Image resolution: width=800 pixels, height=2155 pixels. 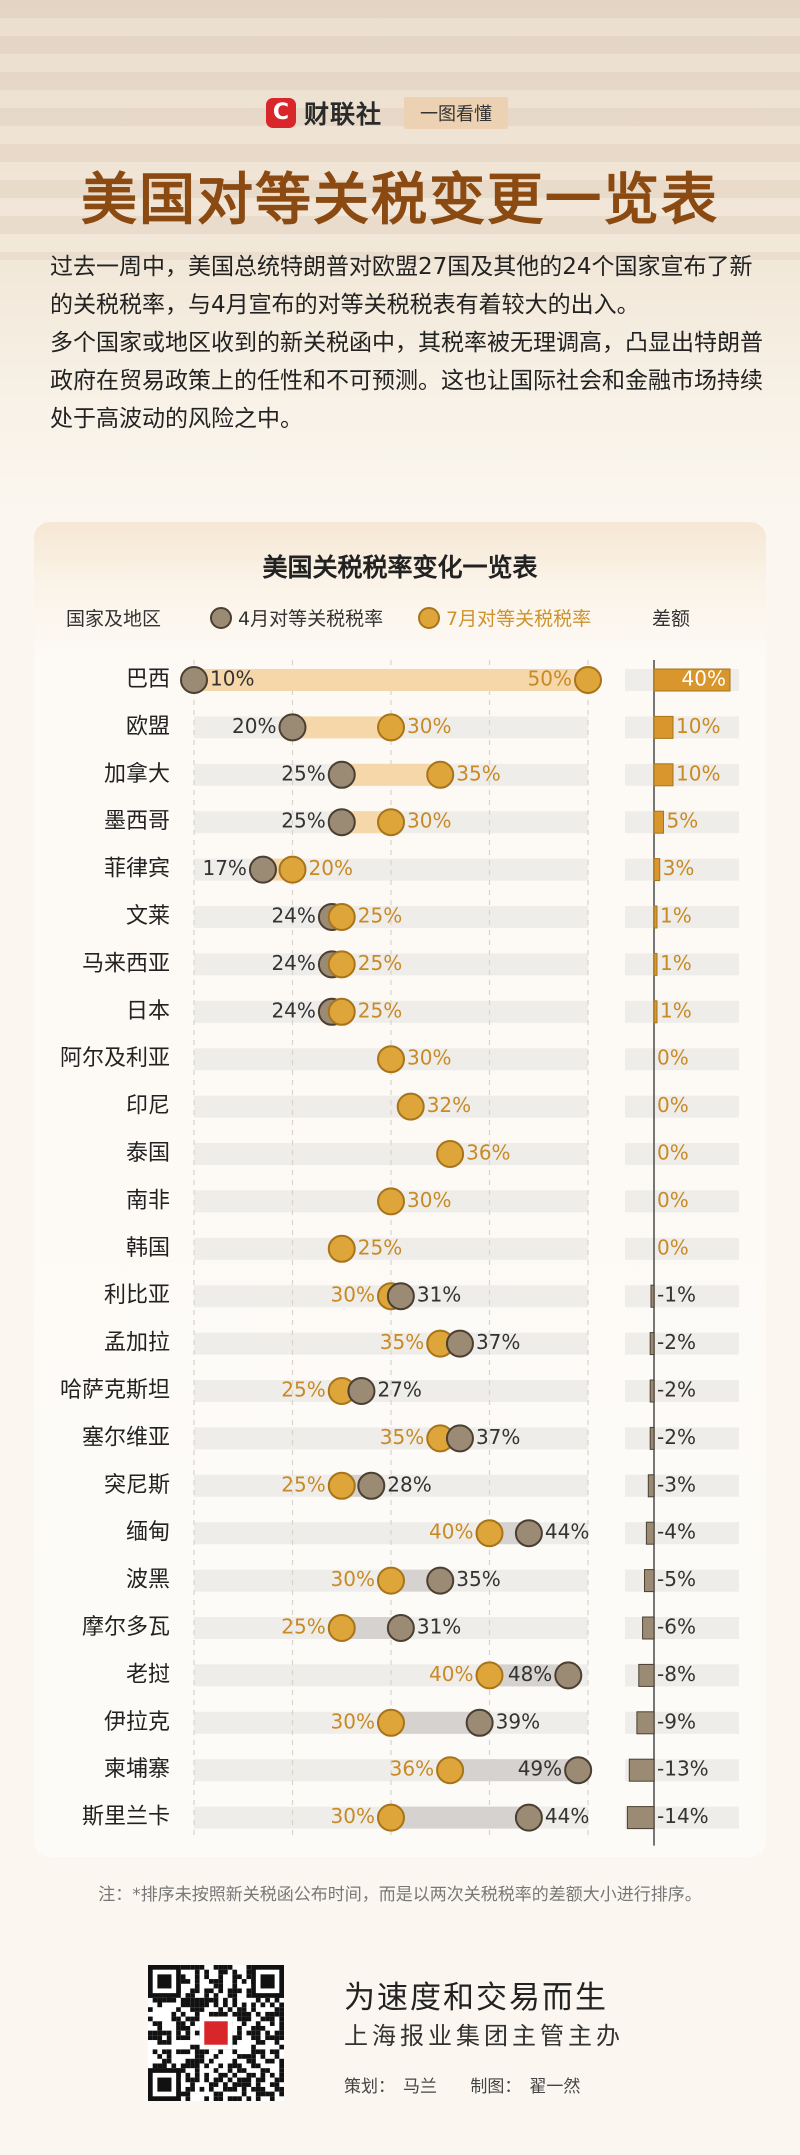 I want to click on brand-tag: 一图看懂, so click(x=456, y=113).